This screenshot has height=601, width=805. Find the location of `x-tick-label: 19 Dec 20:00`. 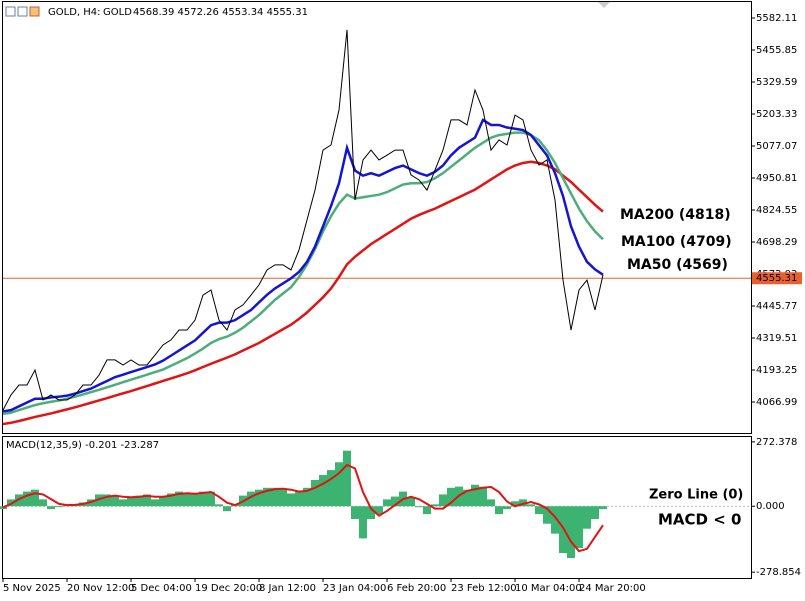

x-tick-label: 19 Dec 20:00 is located at coordinates (228, 588).